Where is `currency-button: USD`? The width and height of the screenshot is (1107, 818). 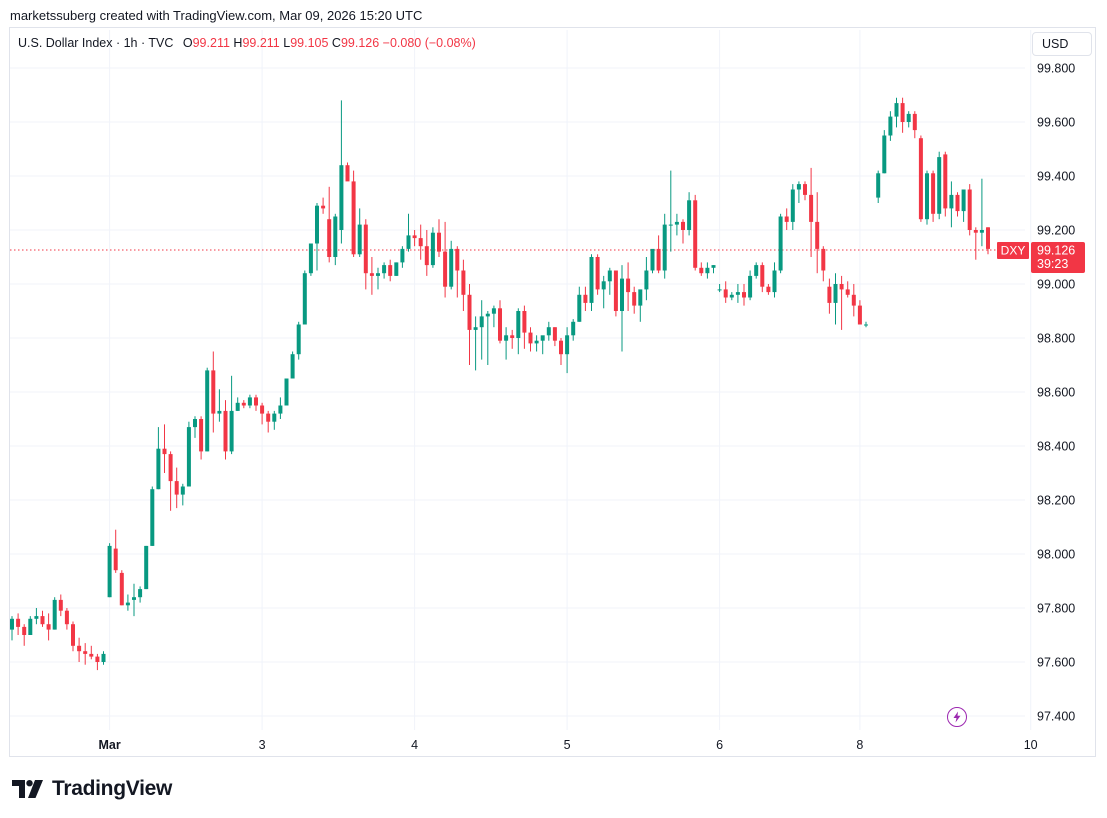 currency-button: USD is located at coordinates (1062, 44).